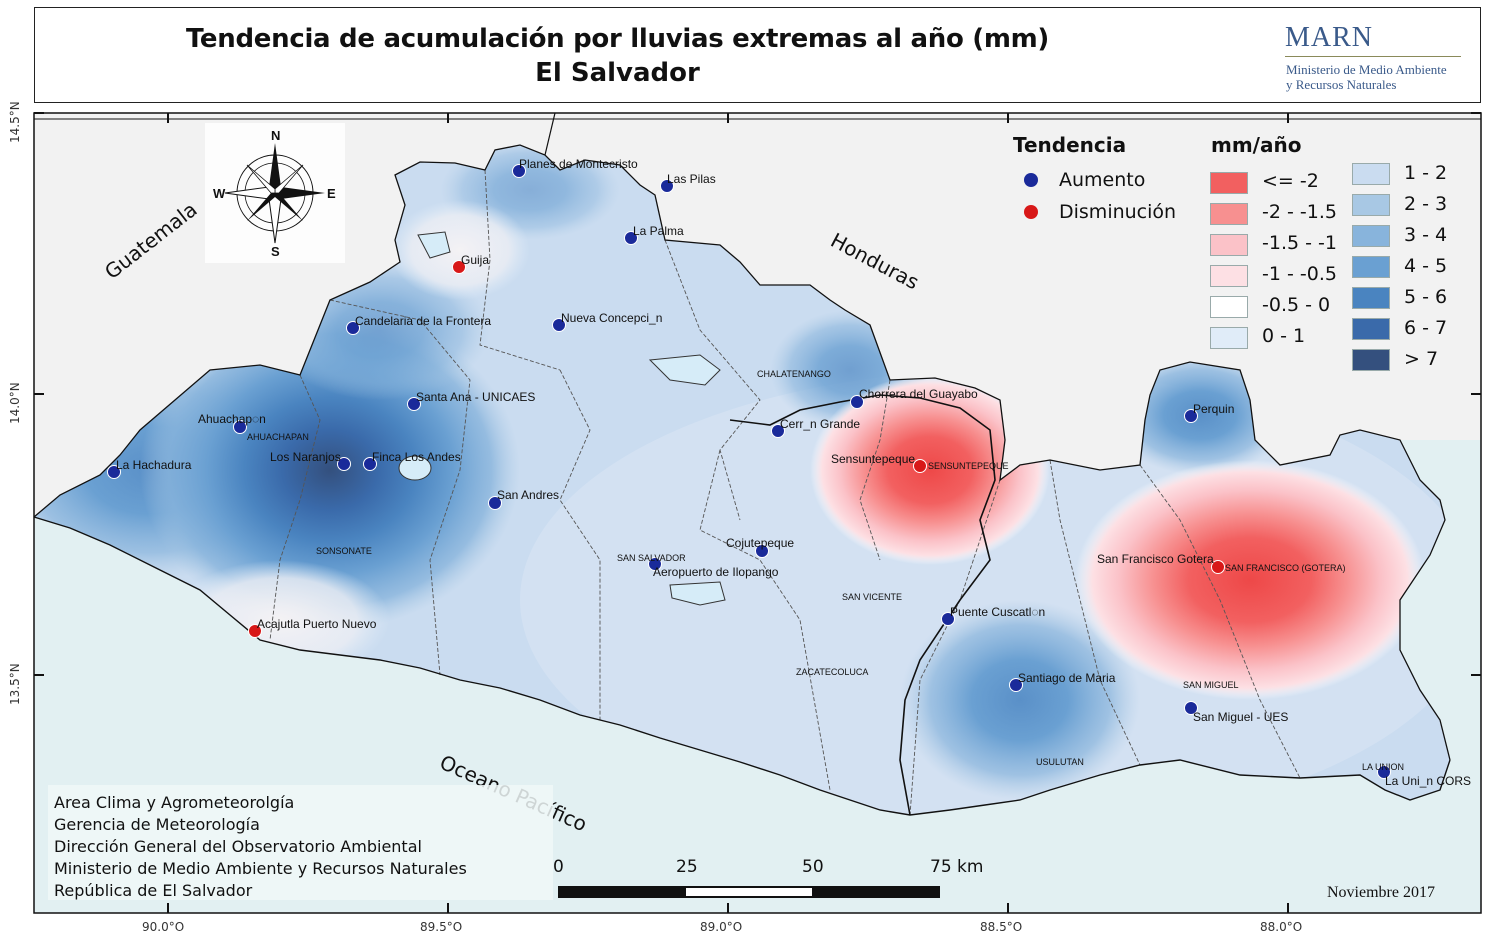 This screenshot has width=1500, height=950. I want to click on logo-divider, so click(1373, 56).